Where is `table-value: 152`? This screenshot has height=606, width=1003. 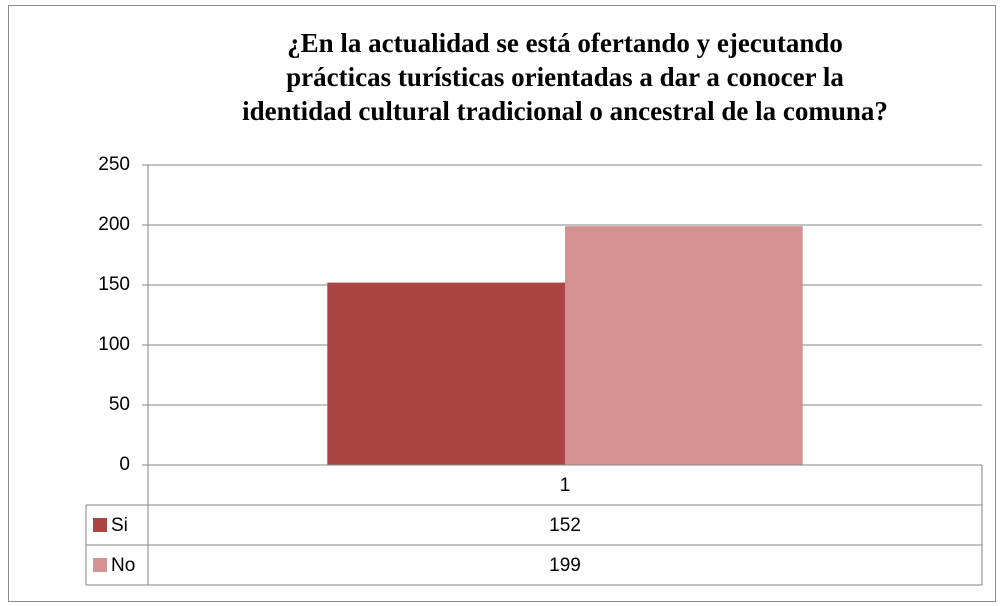 table-value: 152 is located at coordinates (565, 525).